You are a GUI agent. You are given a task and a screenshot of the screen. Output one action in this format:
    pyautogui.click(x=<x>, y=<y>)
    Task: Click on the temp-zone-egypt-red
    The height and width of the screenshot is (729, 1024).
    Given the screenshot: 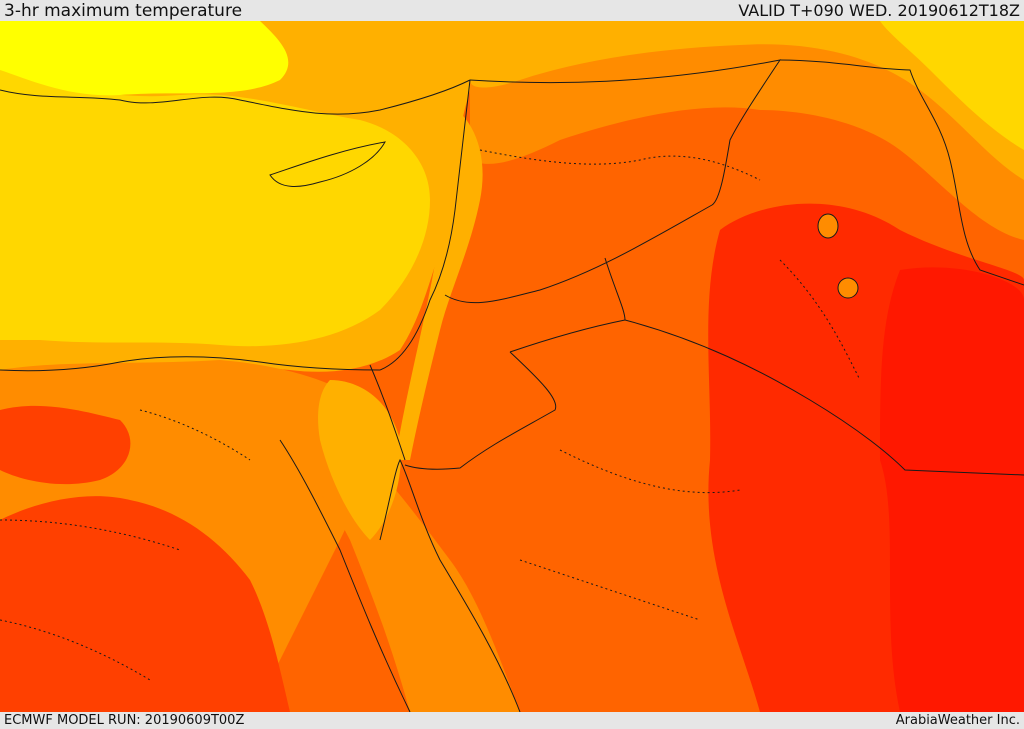 What is the action you would take?
    pyautogui.click(x=145, y=604)
    